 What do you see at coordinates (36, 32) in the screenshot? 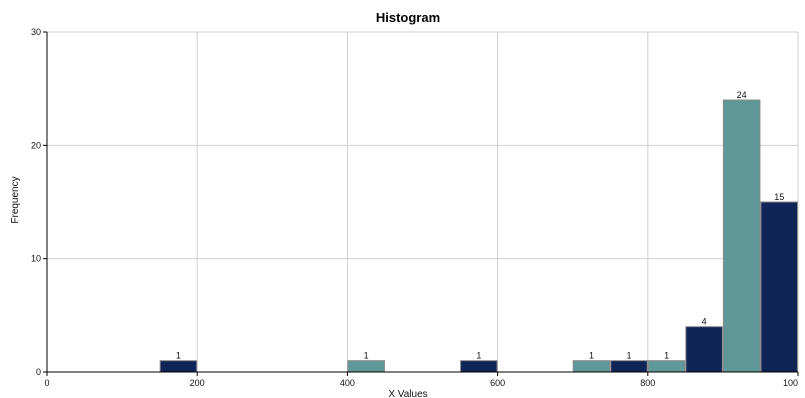
I see `y-tick-label: 30` at bounding box center [36, 32].